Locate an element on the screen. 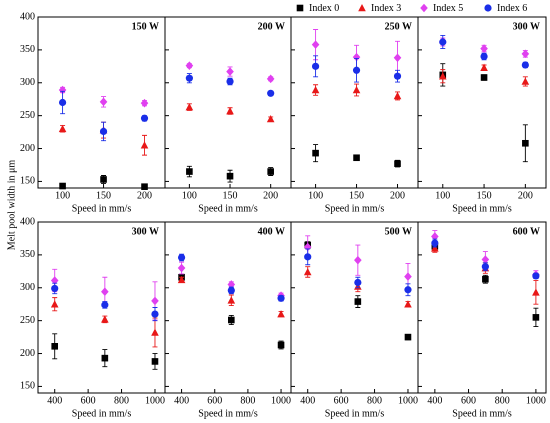 This screenshot has height=423, width=550. y-tick-label: 300 is located at coordinates (27, 82).